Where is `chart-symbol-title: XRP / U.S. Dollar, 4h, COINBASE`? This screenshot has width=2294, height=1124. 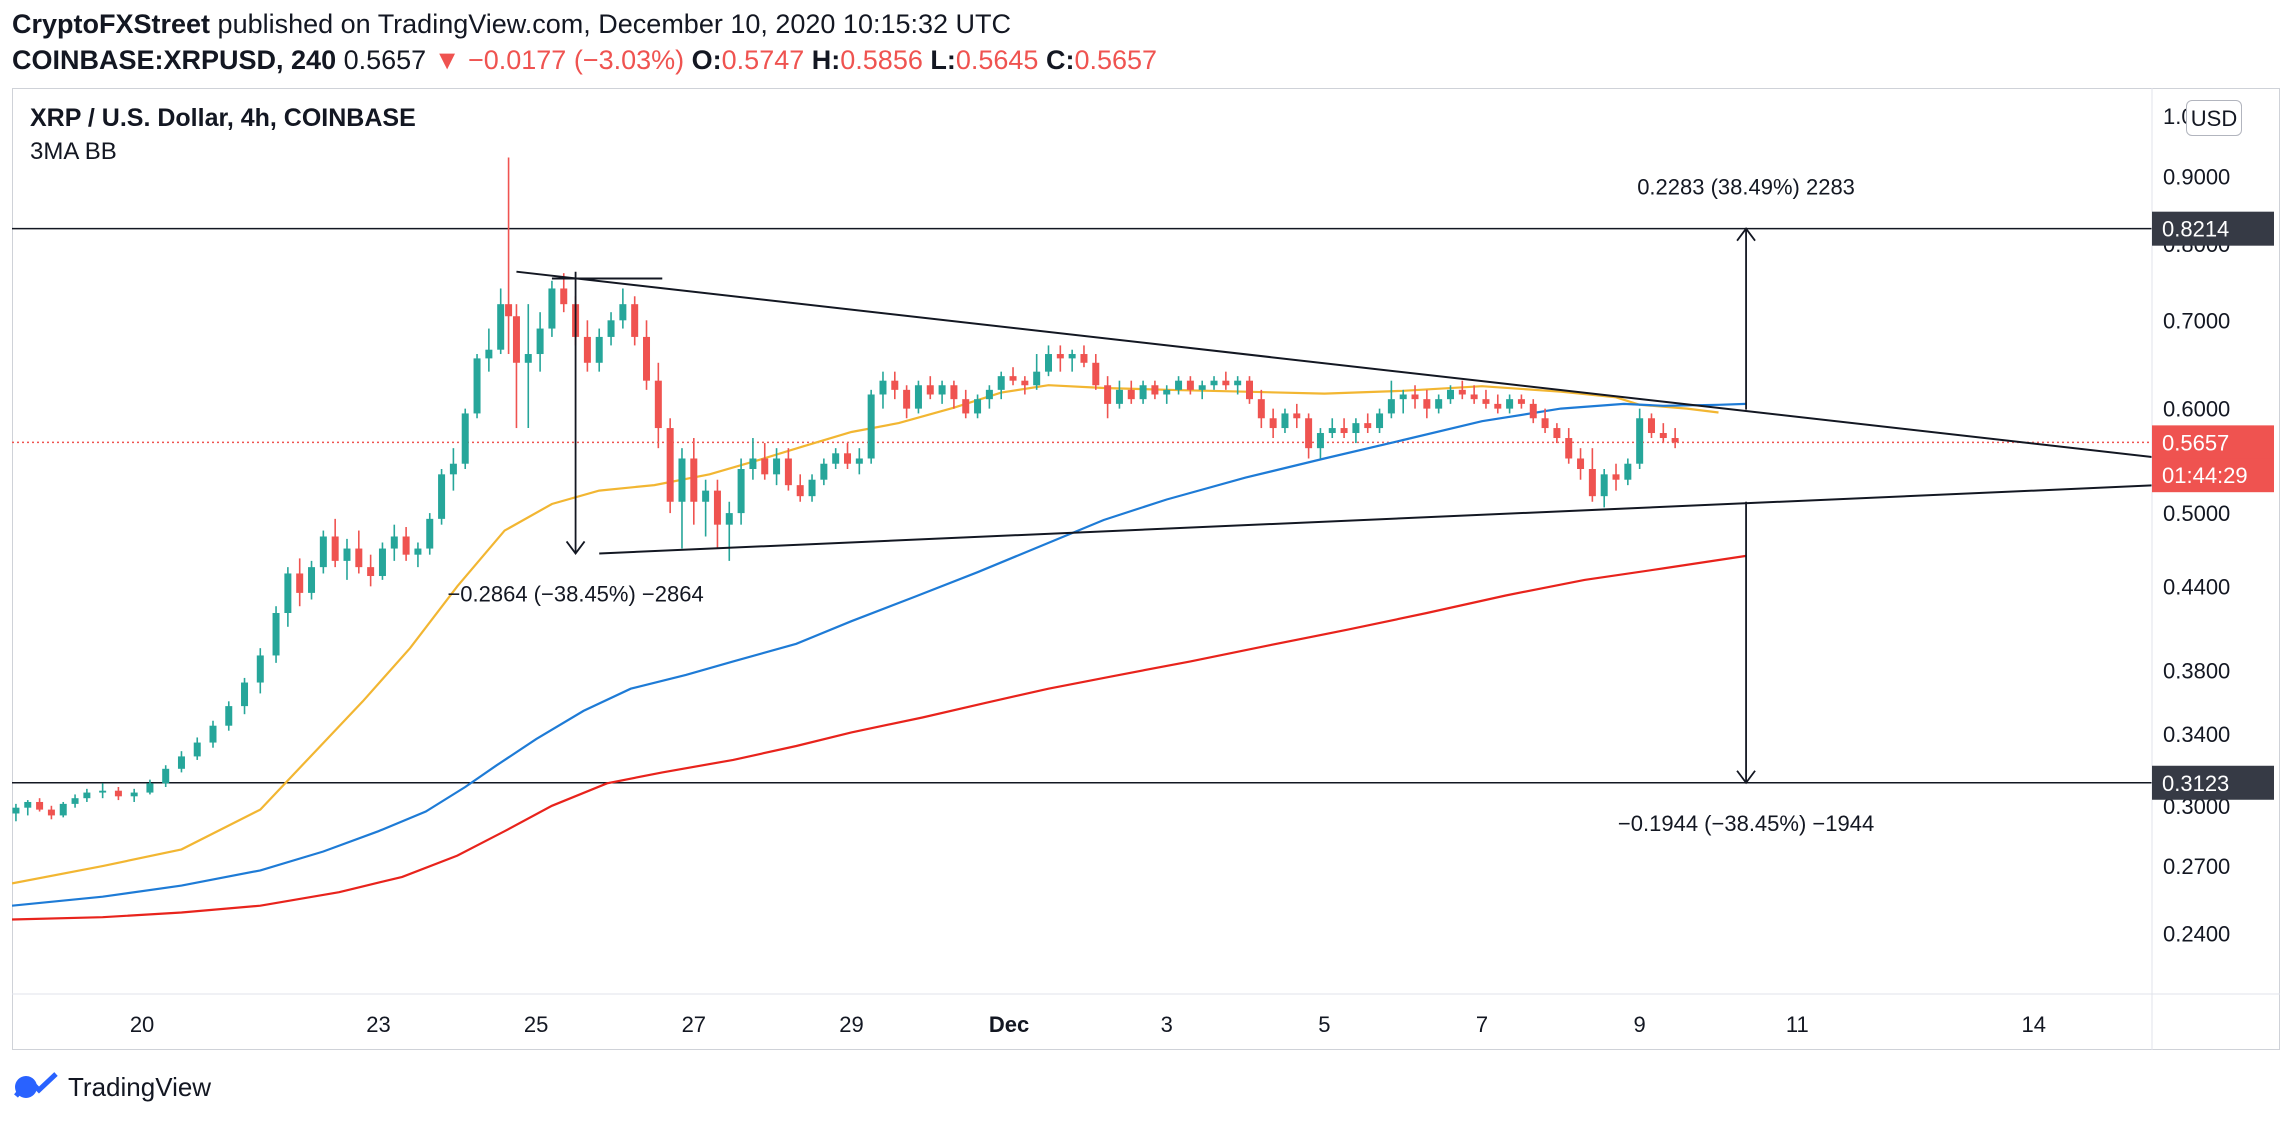
chart-symbol-title: XRP / U.S. Dollar, 4h, COINBASE is located at coordinates (223, 118).